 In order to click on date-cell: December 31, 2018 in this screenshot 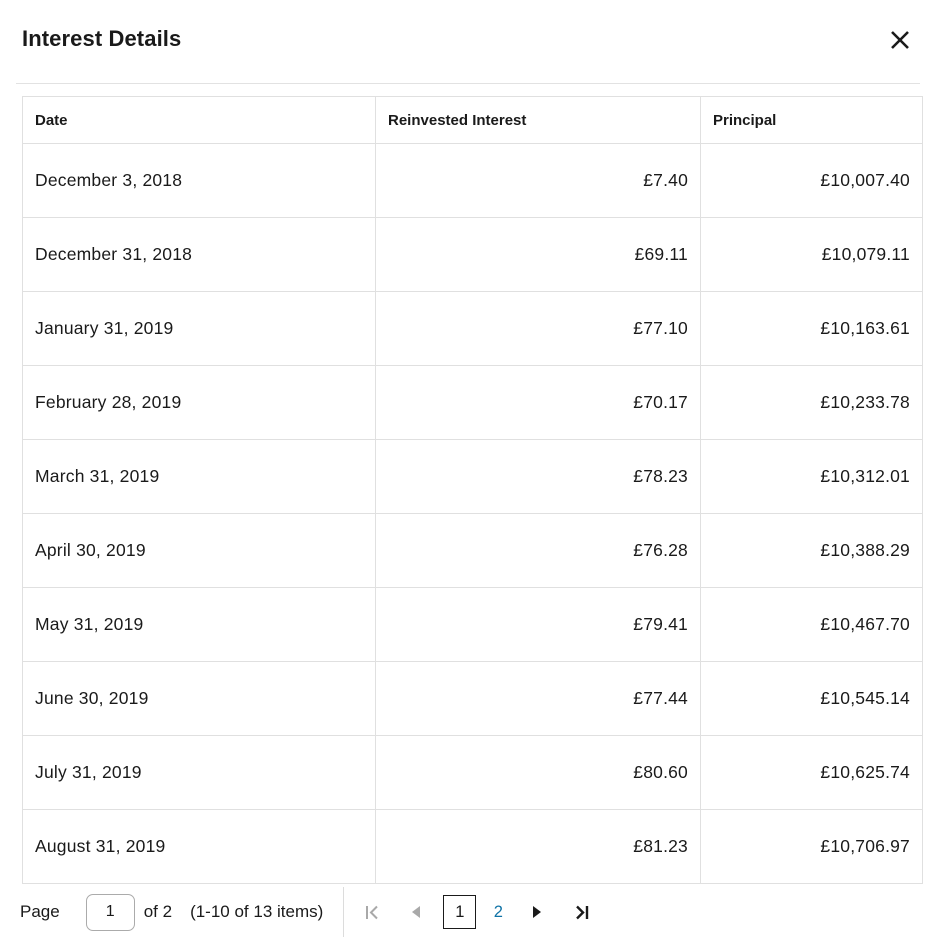, I will do `click(199, 254)`.